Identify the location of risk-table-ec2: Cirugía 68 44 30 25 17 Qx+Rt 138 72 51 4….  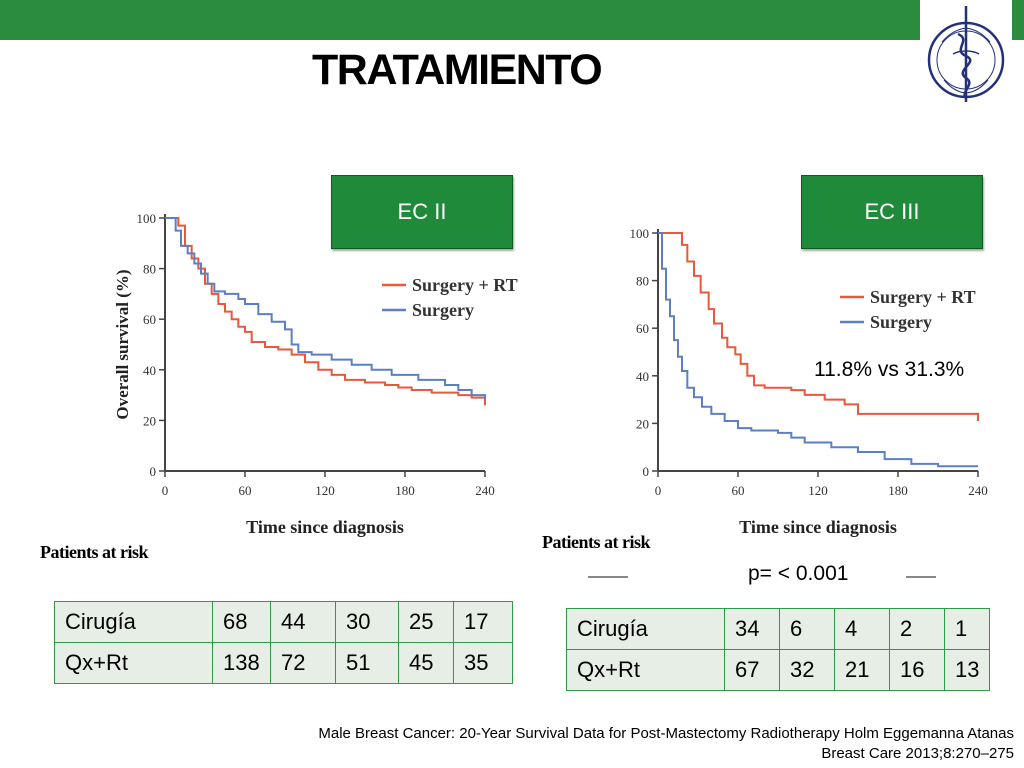
(283, 642).